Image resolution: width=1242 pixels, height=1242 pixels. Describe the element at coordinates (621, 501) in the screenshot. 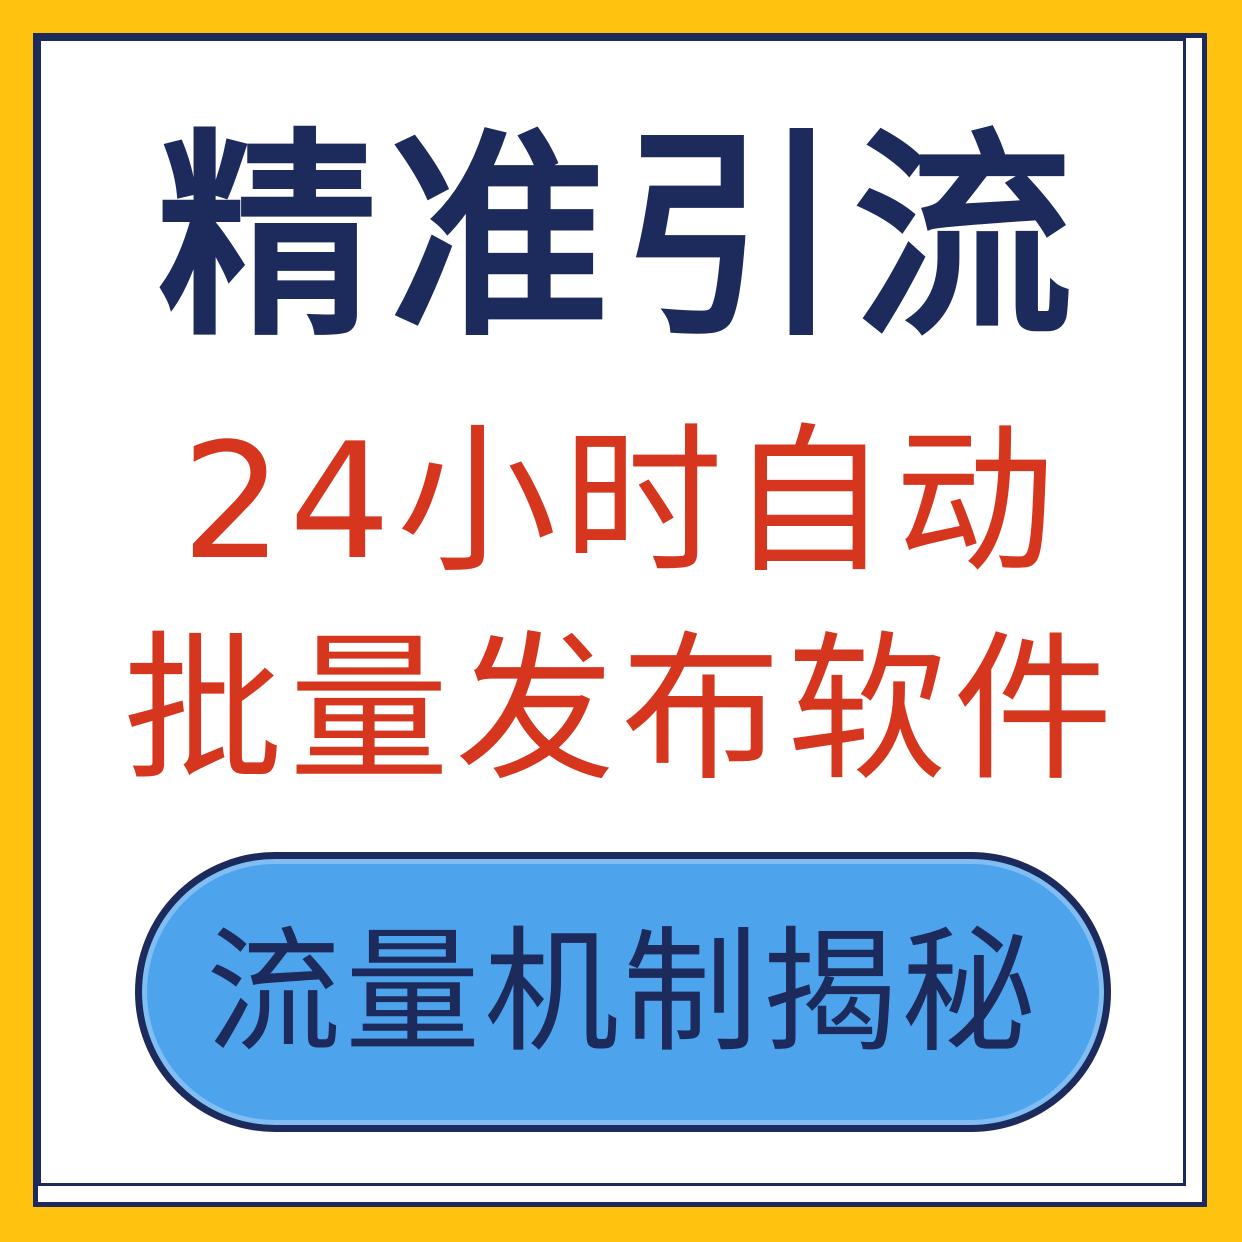

I see `subheadline-line-1: 24小时自动` at that location.